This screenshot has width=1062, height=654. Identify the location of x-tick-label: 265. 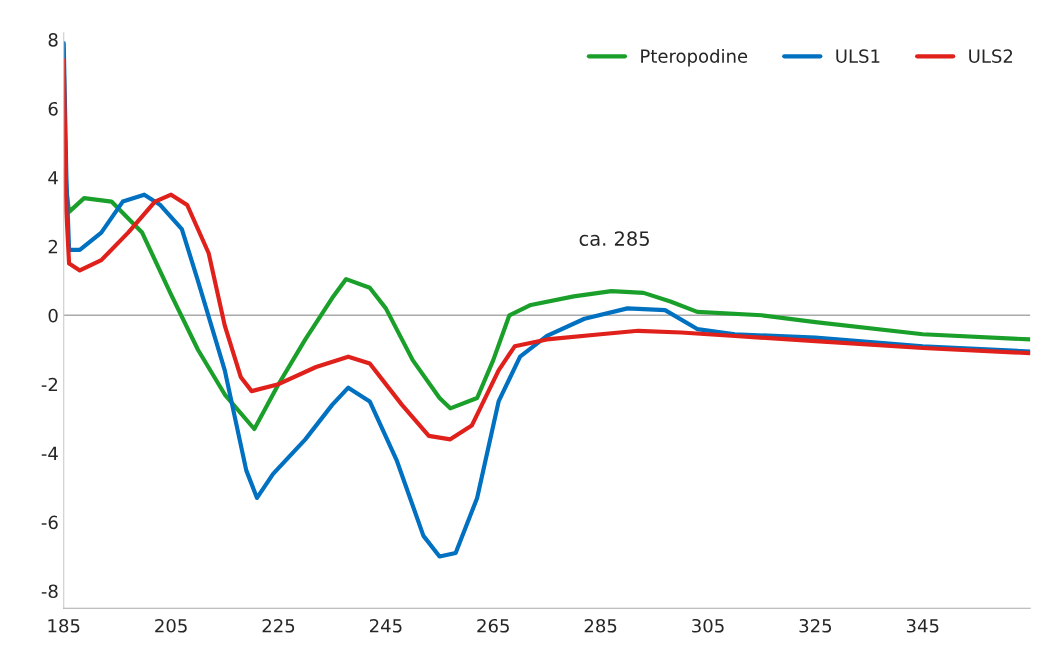
(493, 625).